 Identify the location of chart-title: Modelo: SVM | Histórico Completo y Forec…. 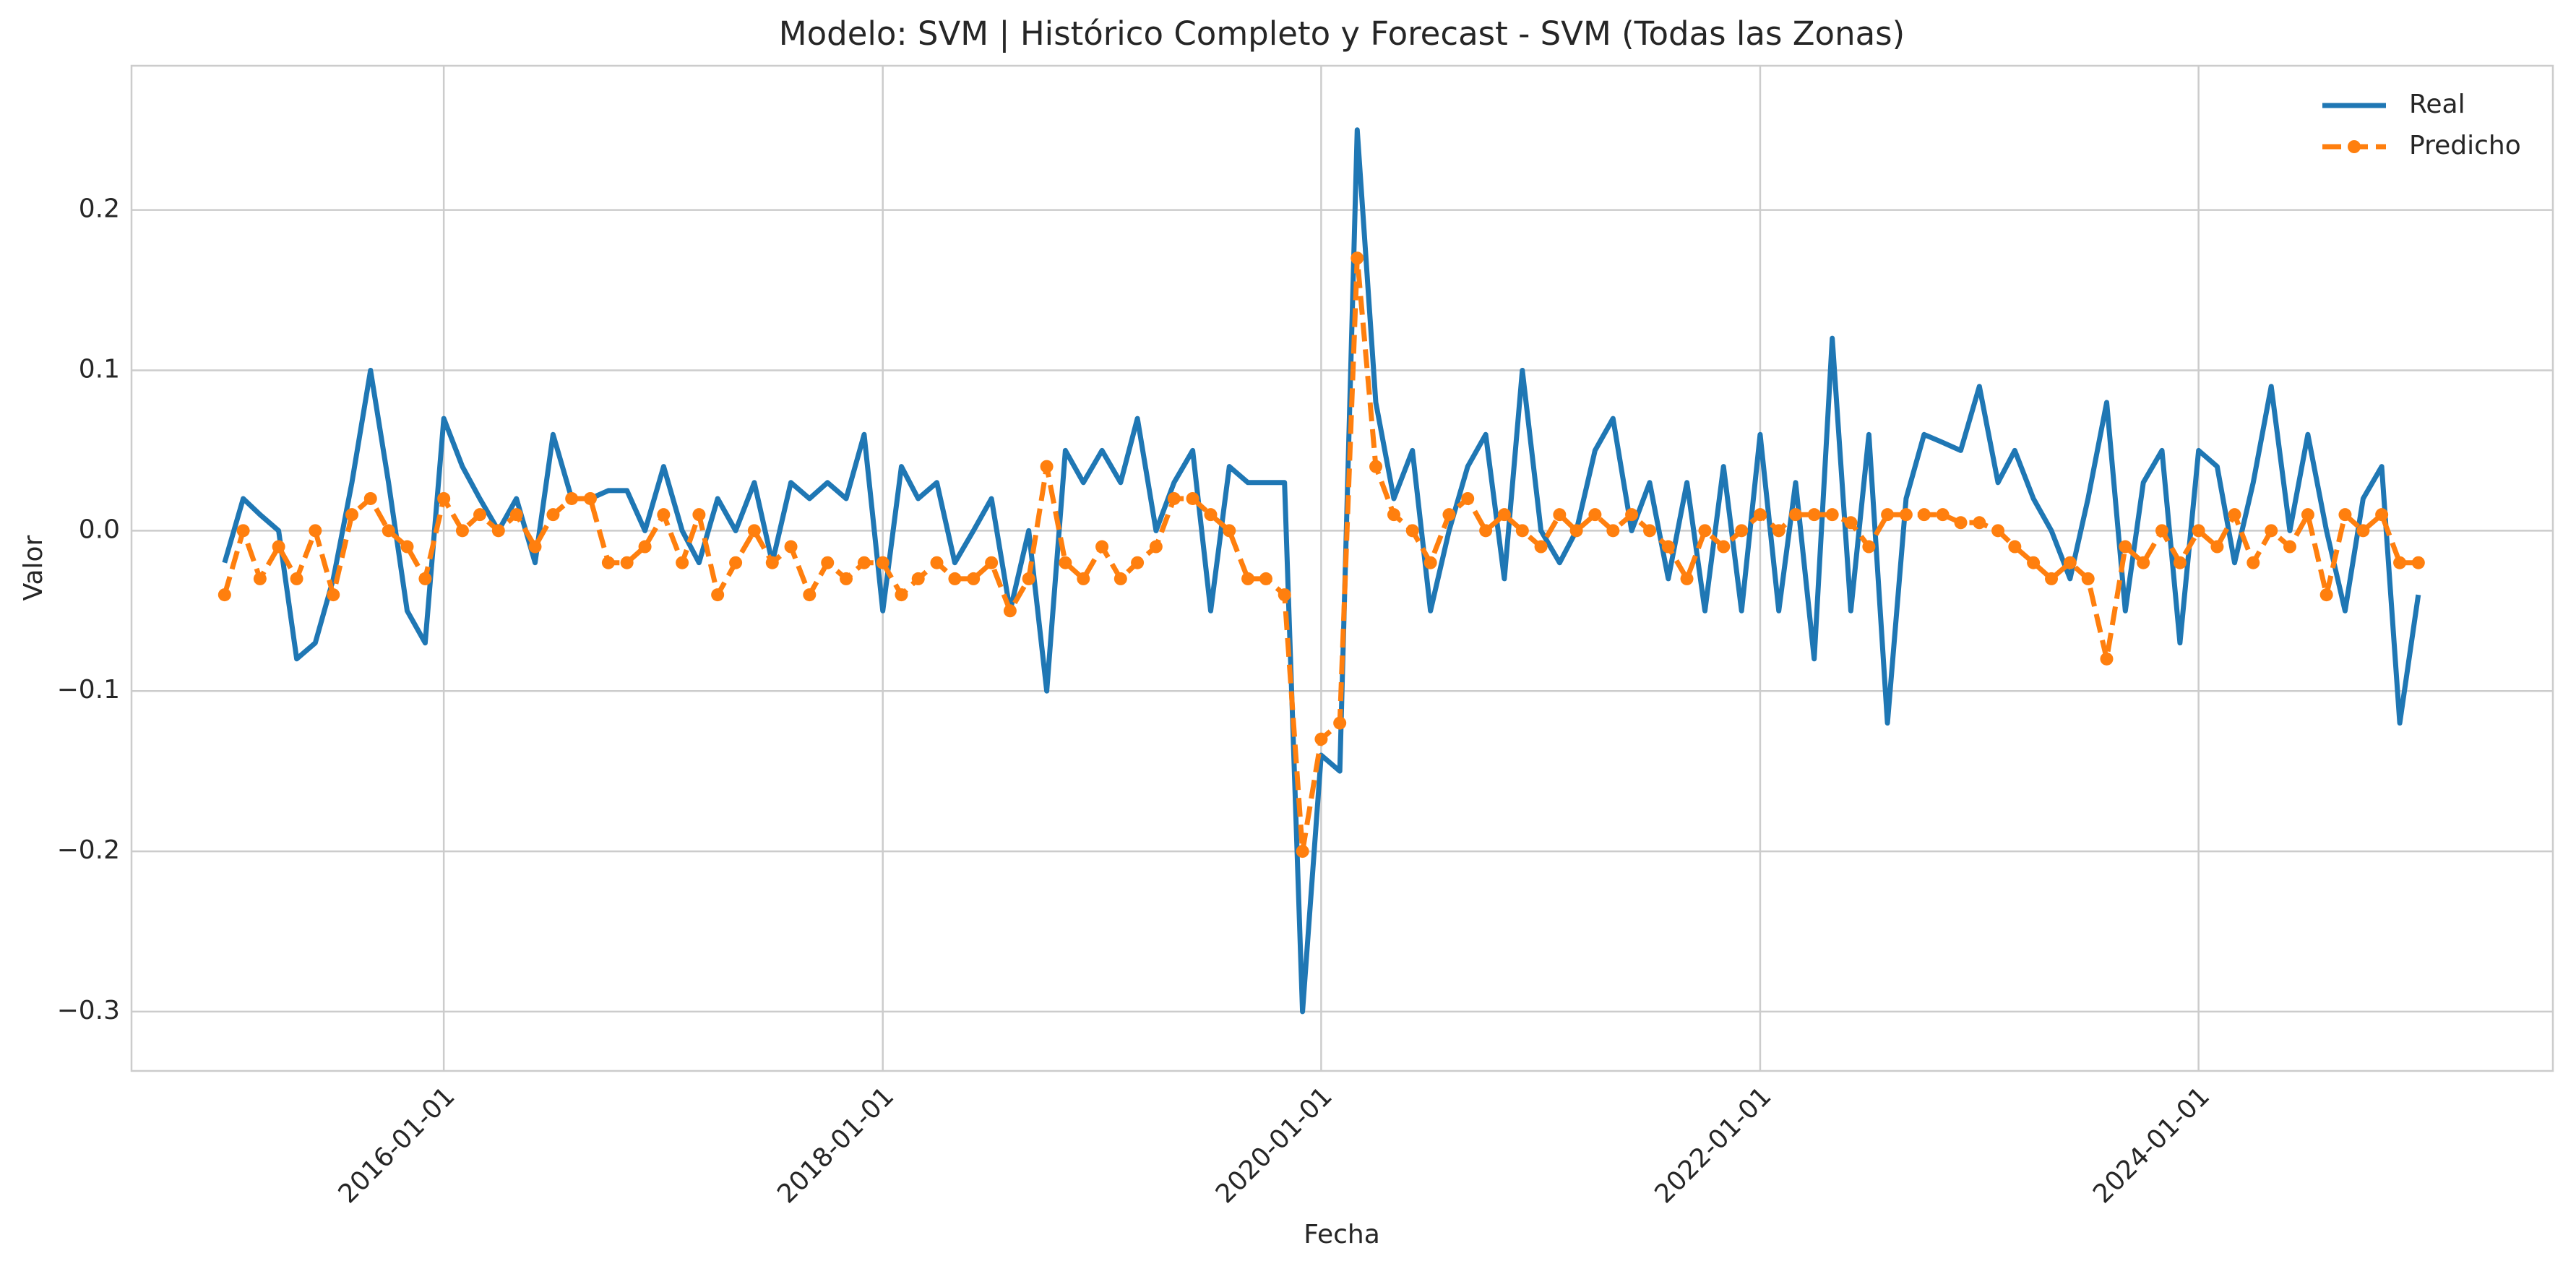
(1342, 33).